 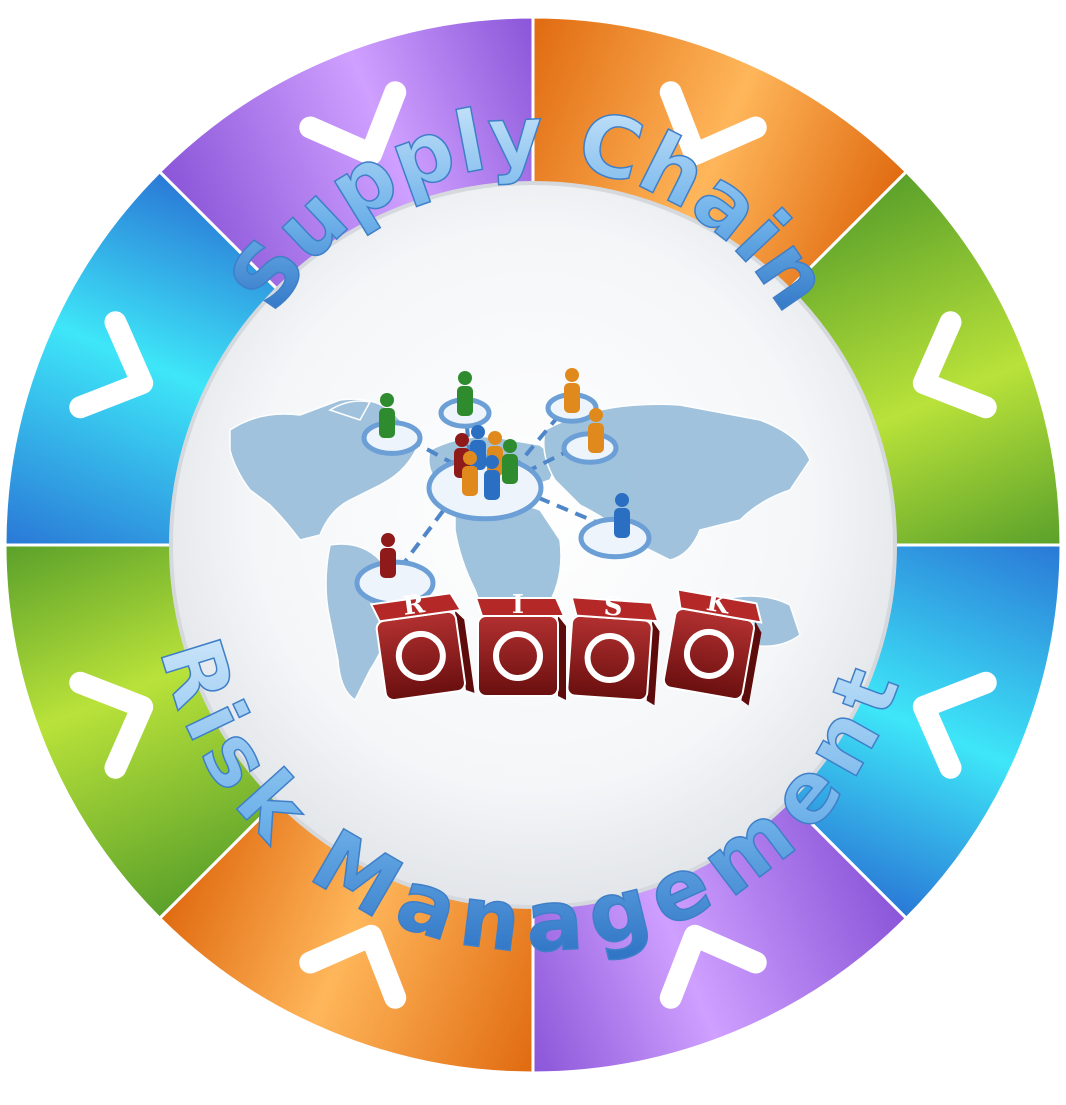 I want to click on soldier-icon, so click(x=420, y=655).